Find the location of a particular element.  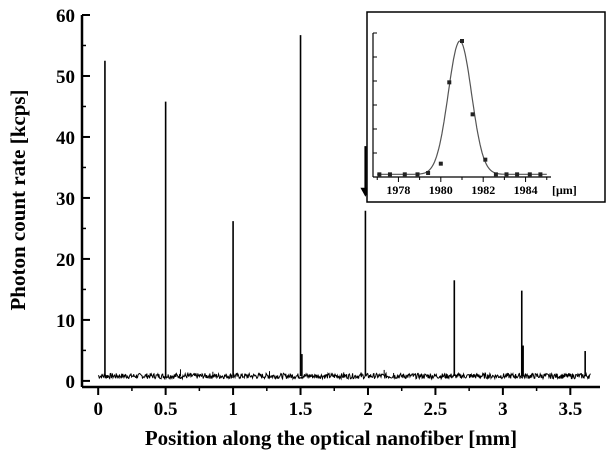

x-tick-label: 3.5 is located at coordinates (570, 409).